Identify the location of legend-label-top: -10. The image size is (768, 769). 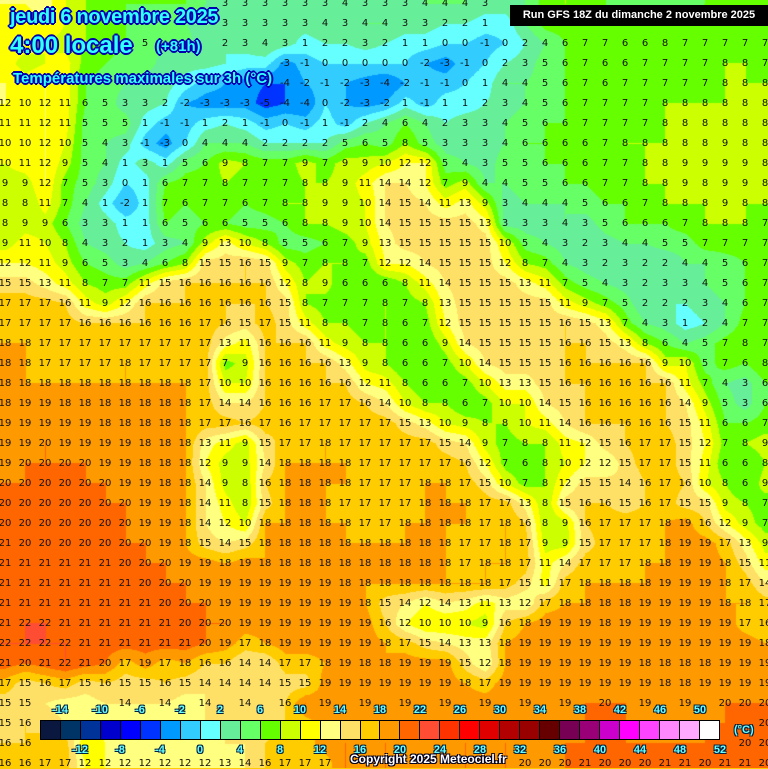
(100, 710).